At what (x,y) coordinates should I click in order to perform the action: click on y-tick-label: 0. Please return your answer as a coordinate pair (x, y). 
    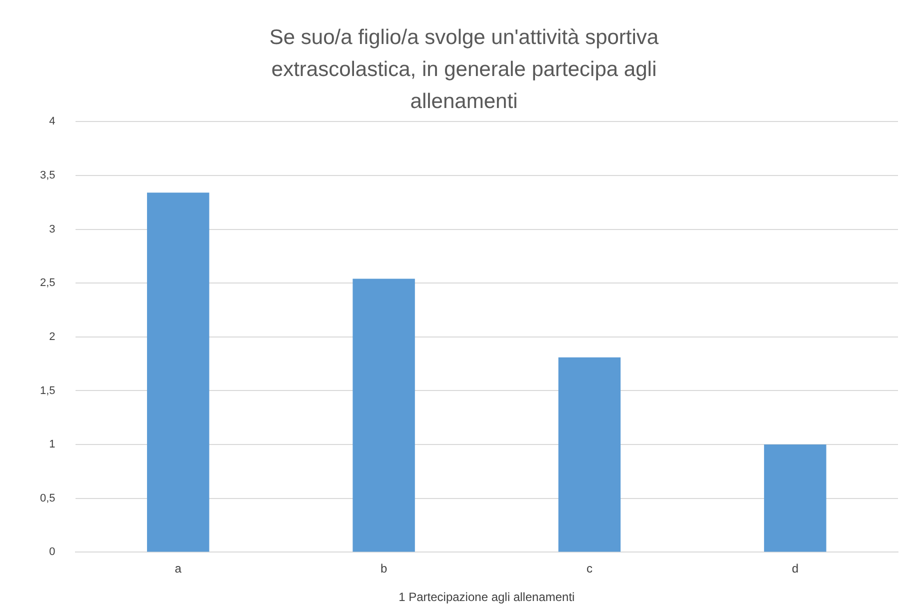
    Looking at the image, I should click on (52, 552).